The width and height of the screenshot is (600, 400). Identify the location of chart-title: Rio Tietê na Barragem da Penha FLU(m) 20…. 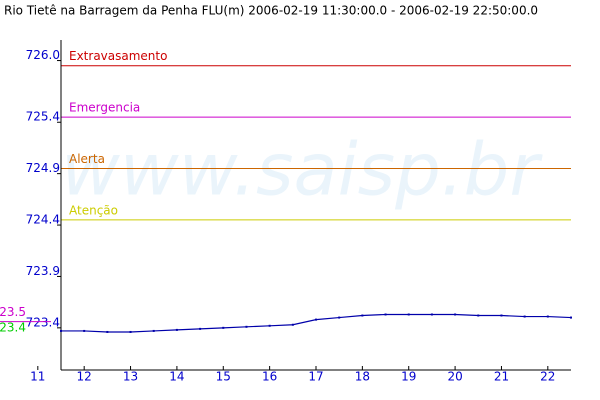
(271, 11).